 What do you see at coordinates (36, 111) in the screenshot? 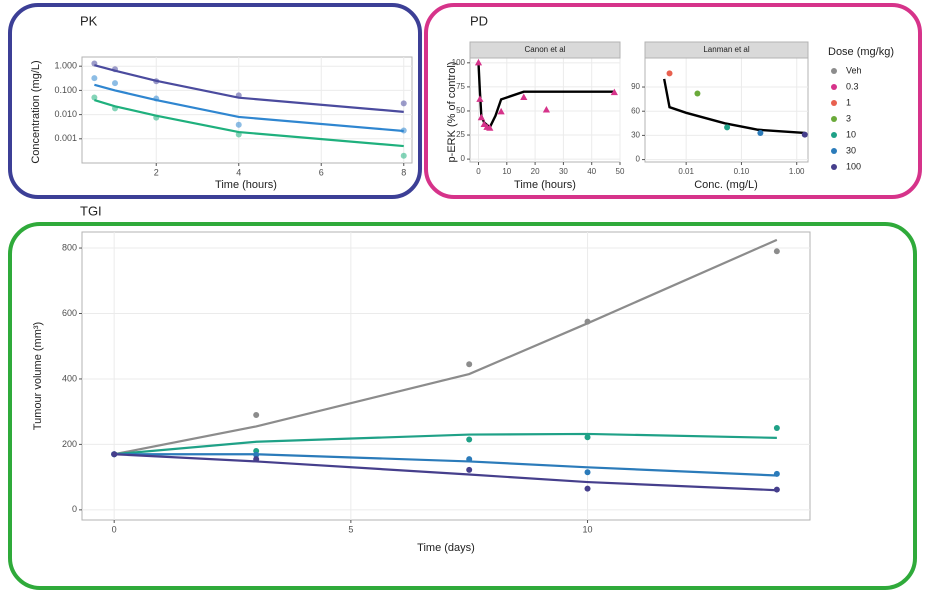
I see `y-axis-label: Concentration (mg/L)` at bounding box center [36, 111].